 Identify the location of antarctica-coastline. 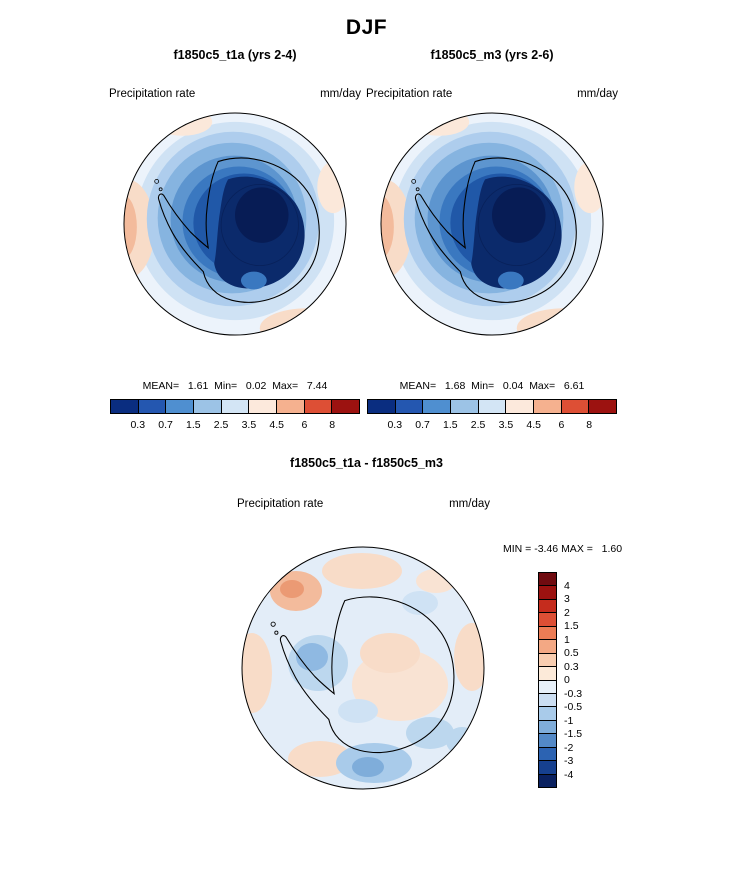
(362, 675).